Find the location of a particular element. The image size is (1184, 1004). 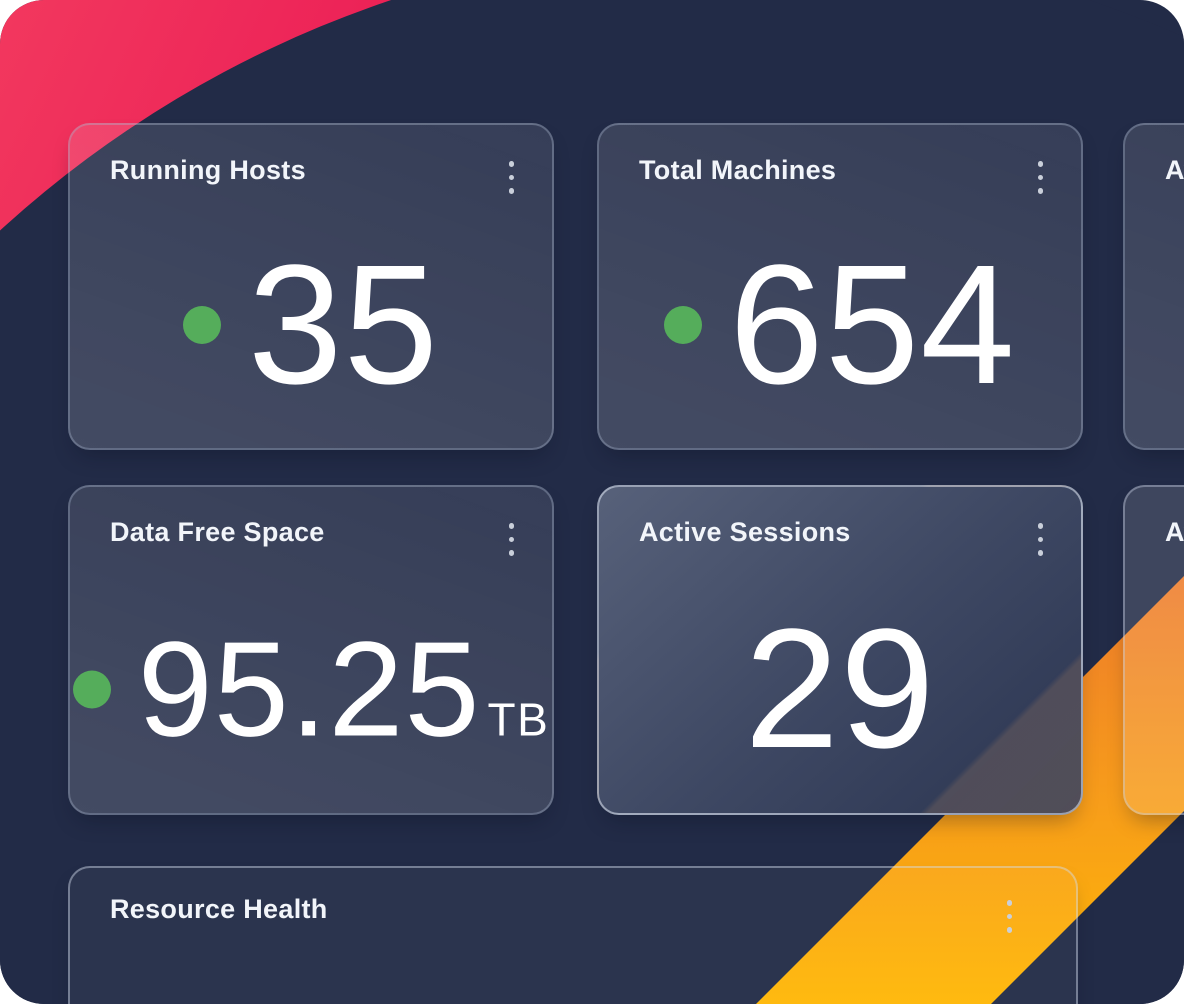

metric-value-row: 35 is located at coordinates (311, 325).